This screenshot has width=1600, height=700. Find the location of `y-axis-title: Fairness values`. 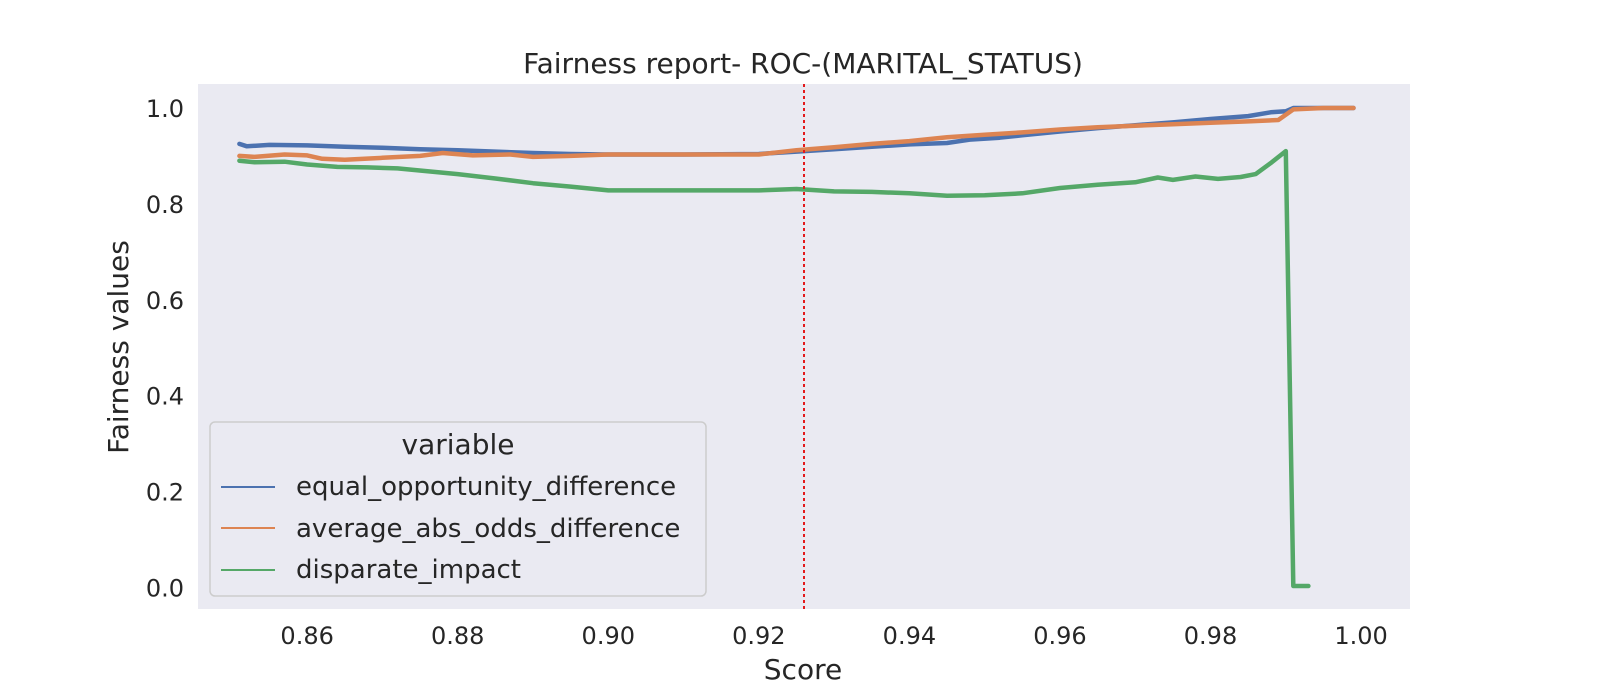

y-axis-title: Fairness values is located at coordinates (118, 347).